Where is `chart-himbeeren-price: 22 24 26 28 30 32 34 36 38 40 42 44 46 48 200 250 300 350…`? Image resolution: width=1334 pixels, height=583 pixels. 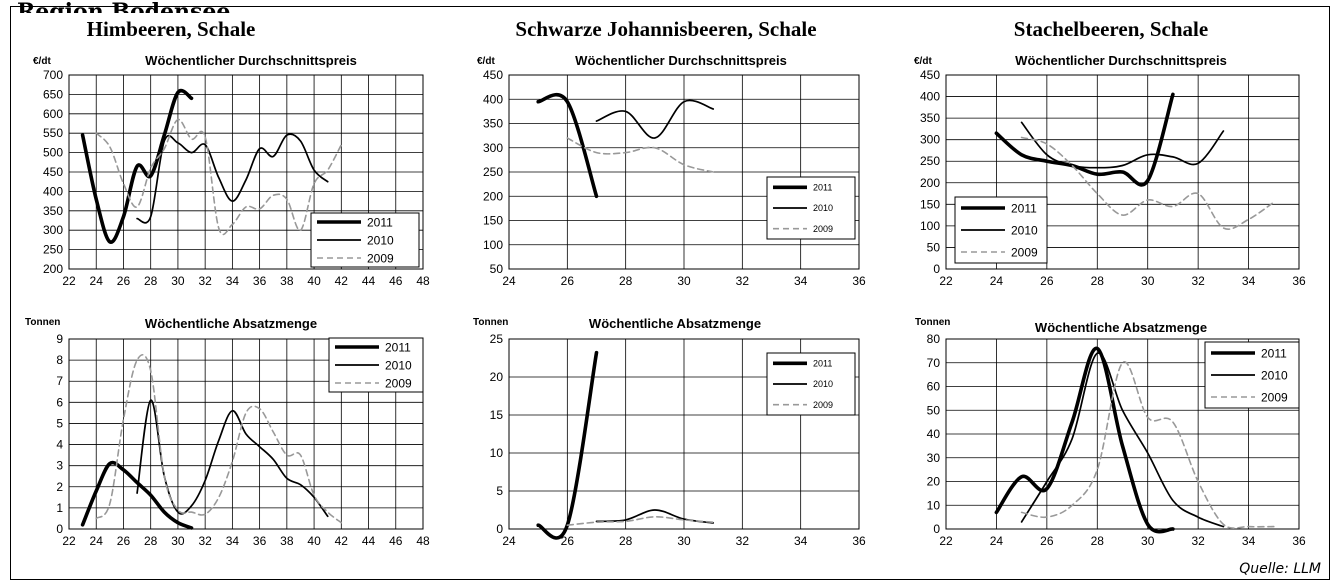
chart-himbeeren-price: 22 24 26 28 30 32 34 36 38 40 42 44 46 48 200 250 300 350… is located at coordinates (231, 170).